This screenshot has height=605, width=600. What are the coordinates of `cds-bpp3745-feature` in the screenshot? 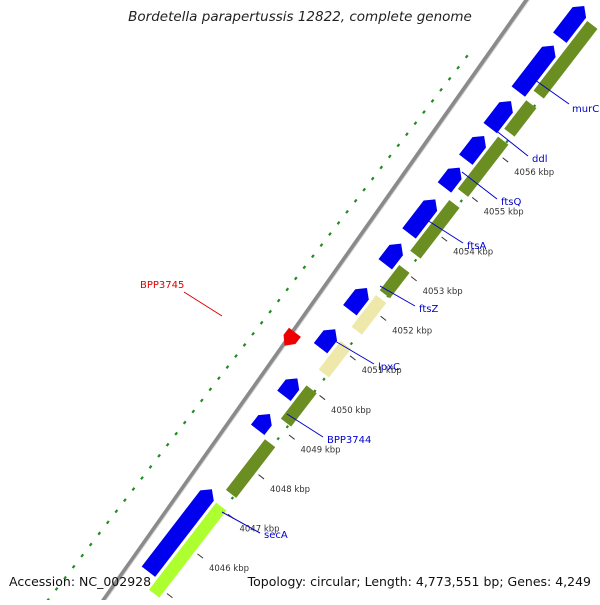 It's located at (292, 336).